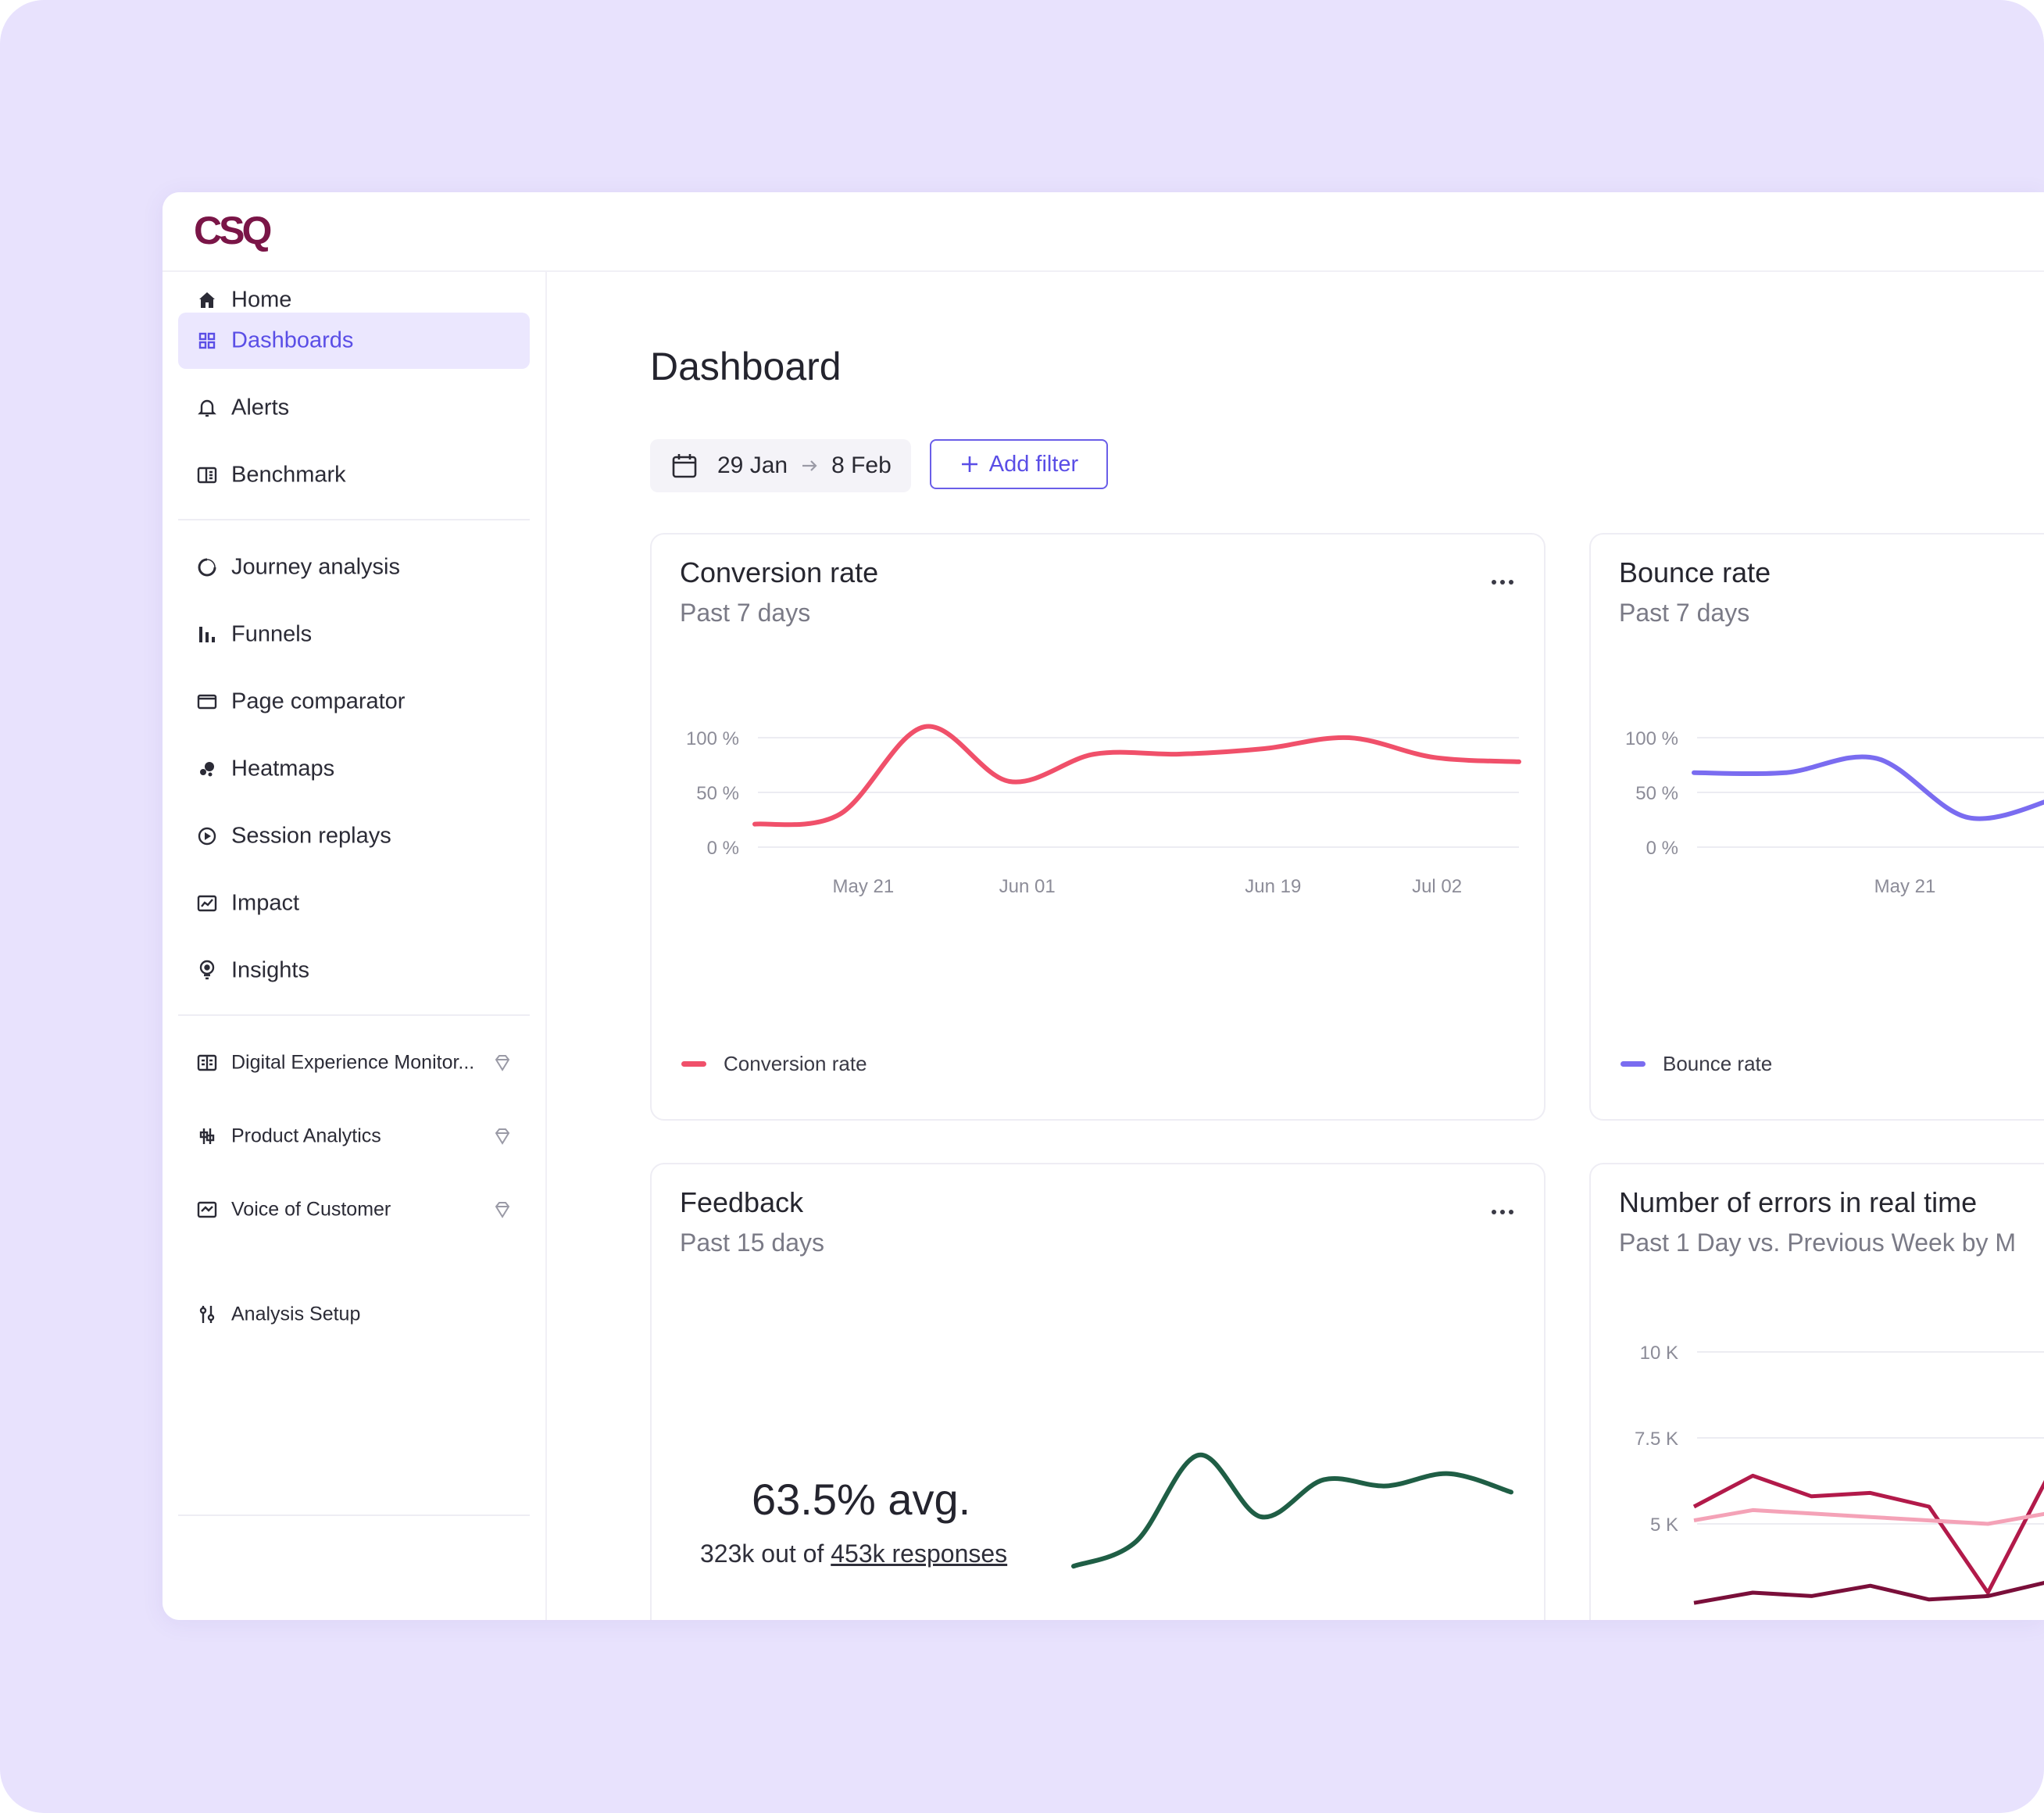 This screenshot has width=2044, height=1813. I want to click on card-subtitle: Past 15 days, so click(752, 1242).